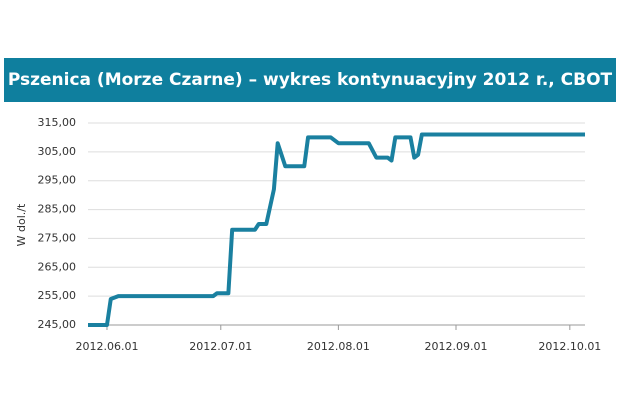 The image size is (620, 417). What do you see at coordinates (57, 122) in the screenshot?
I see `y-tick-label: 315,00` at bounding box center [57, 122].